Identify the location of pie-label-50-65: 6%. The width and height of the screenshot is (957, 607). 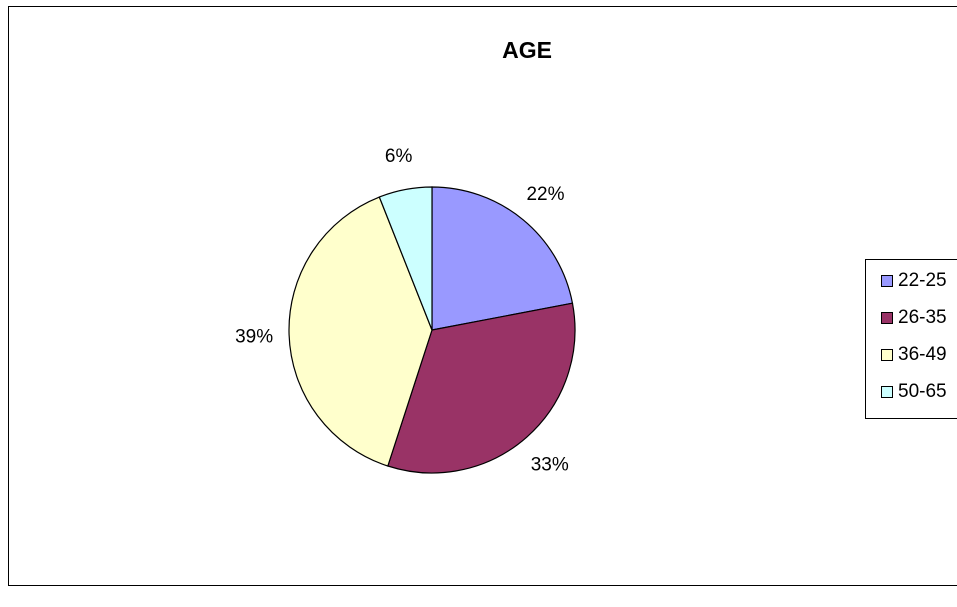
(399, 156).